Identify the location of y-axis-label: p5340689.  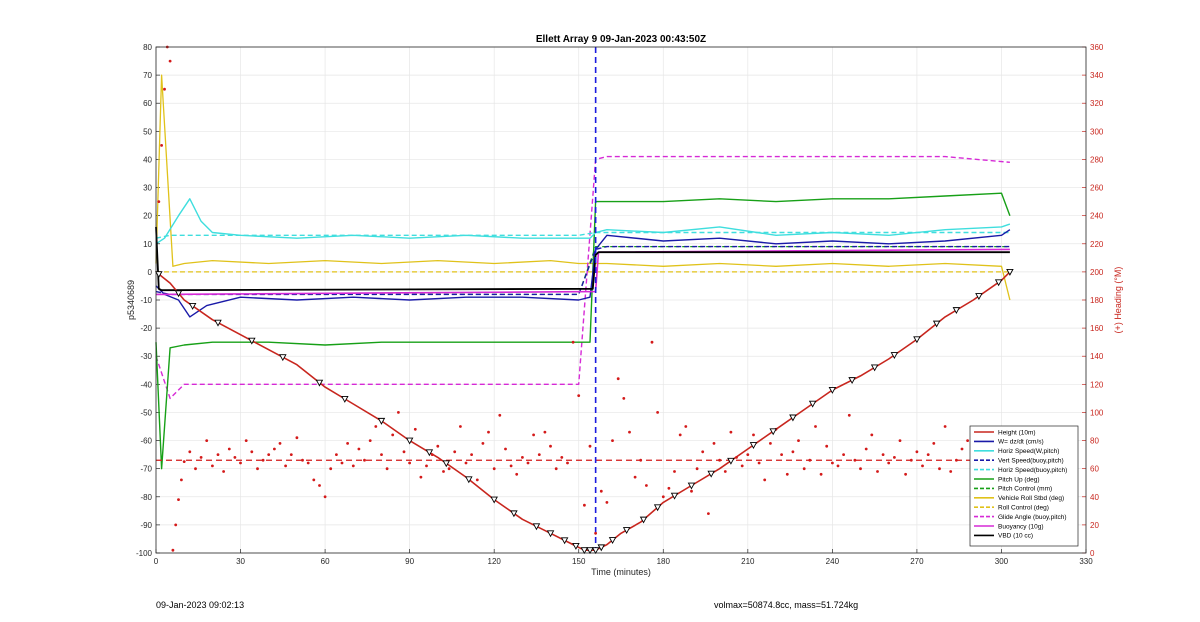
(131, 300).